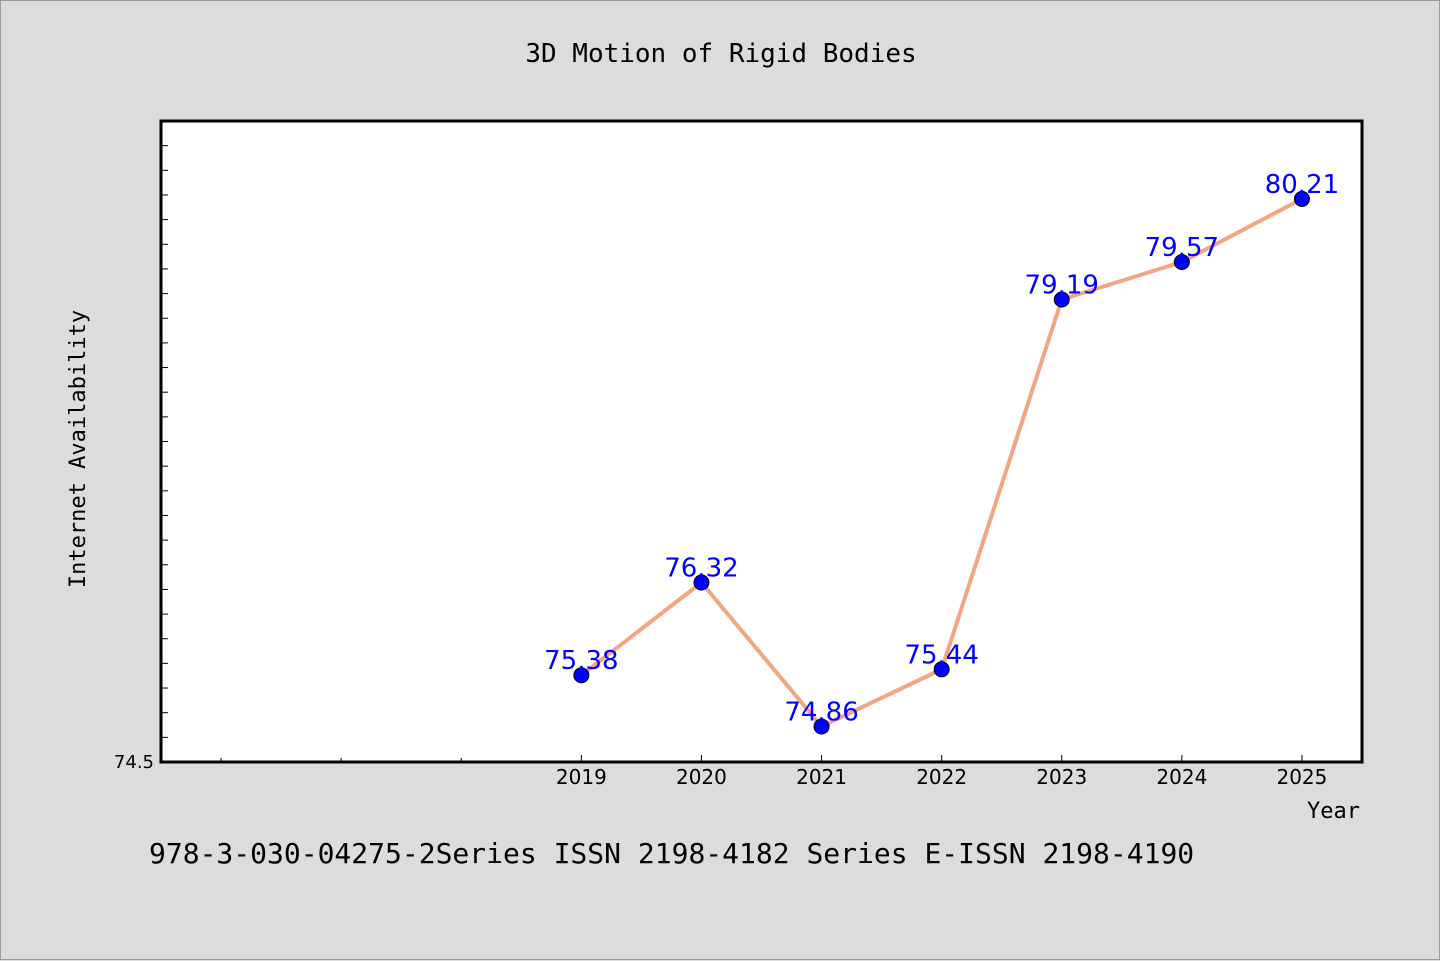  I want to click on data-label: 75.44, so click(941, 655).